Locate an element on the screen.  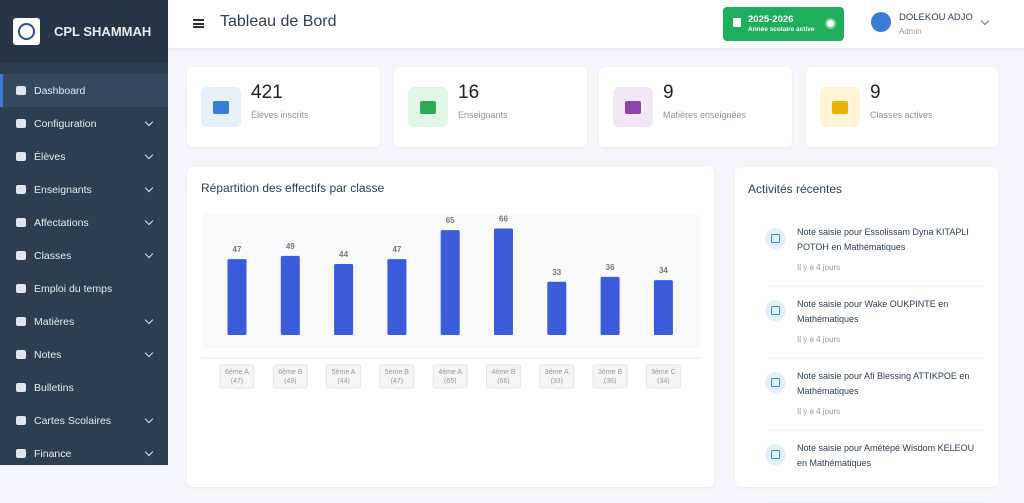
menu-item: Cartes Scolaires is located at coordinates (84, 420).